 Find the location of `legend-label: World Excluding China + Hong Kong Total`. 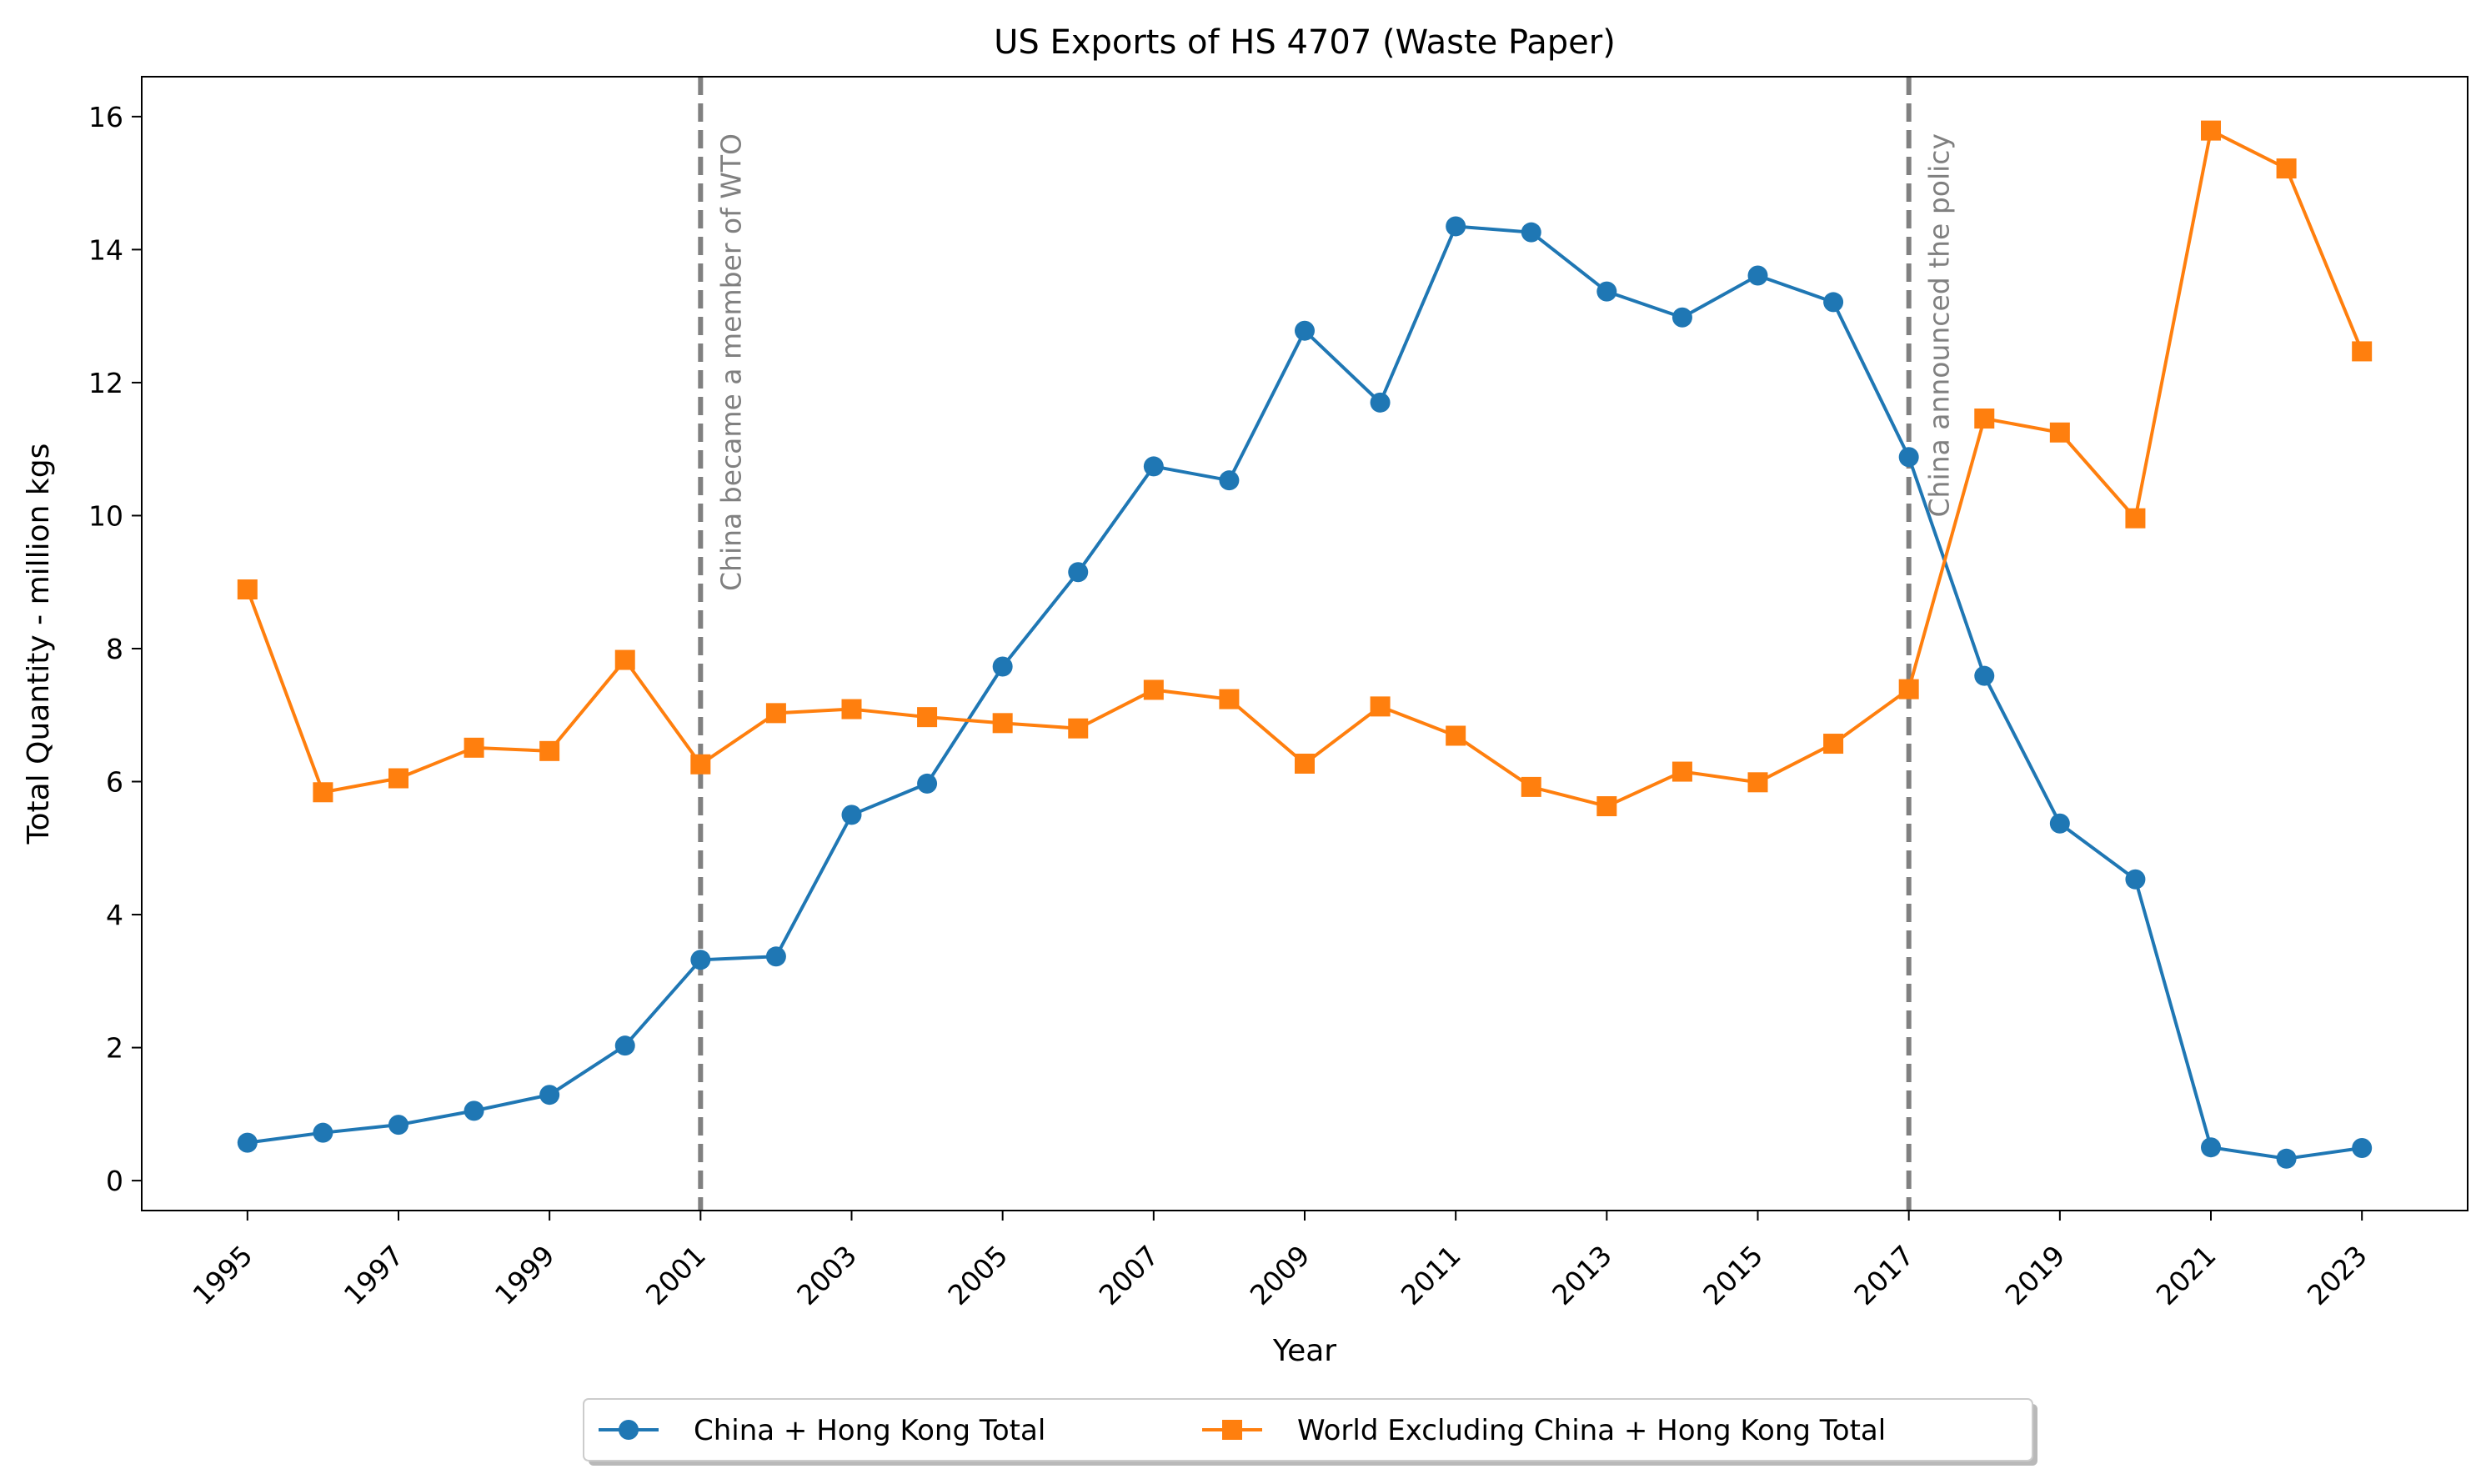

legend-label: World Excluding China + Hong Kong Total is located at coordinates (1591, 1430).